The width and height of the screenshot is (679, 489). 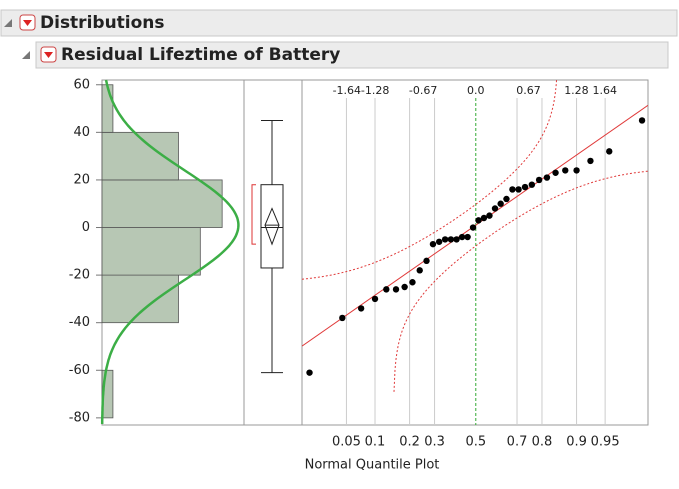 I want to click on x-tick-label: 0.7, so click(x=517, y=442).